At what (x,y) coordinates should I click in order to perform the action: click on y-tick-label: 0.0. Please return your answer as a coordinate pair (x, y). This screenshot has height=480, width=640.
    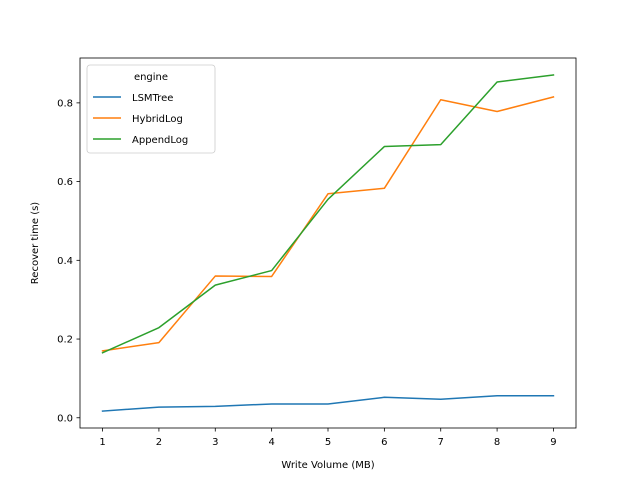
    Looking at the image, I should click on (65, 418).